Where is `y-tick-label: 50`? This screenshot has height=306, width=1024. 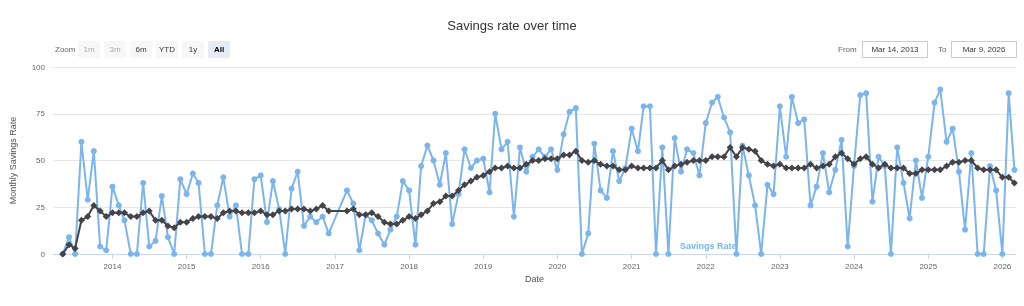 y-tick-label: 50 is located at coordinates (41, 160).